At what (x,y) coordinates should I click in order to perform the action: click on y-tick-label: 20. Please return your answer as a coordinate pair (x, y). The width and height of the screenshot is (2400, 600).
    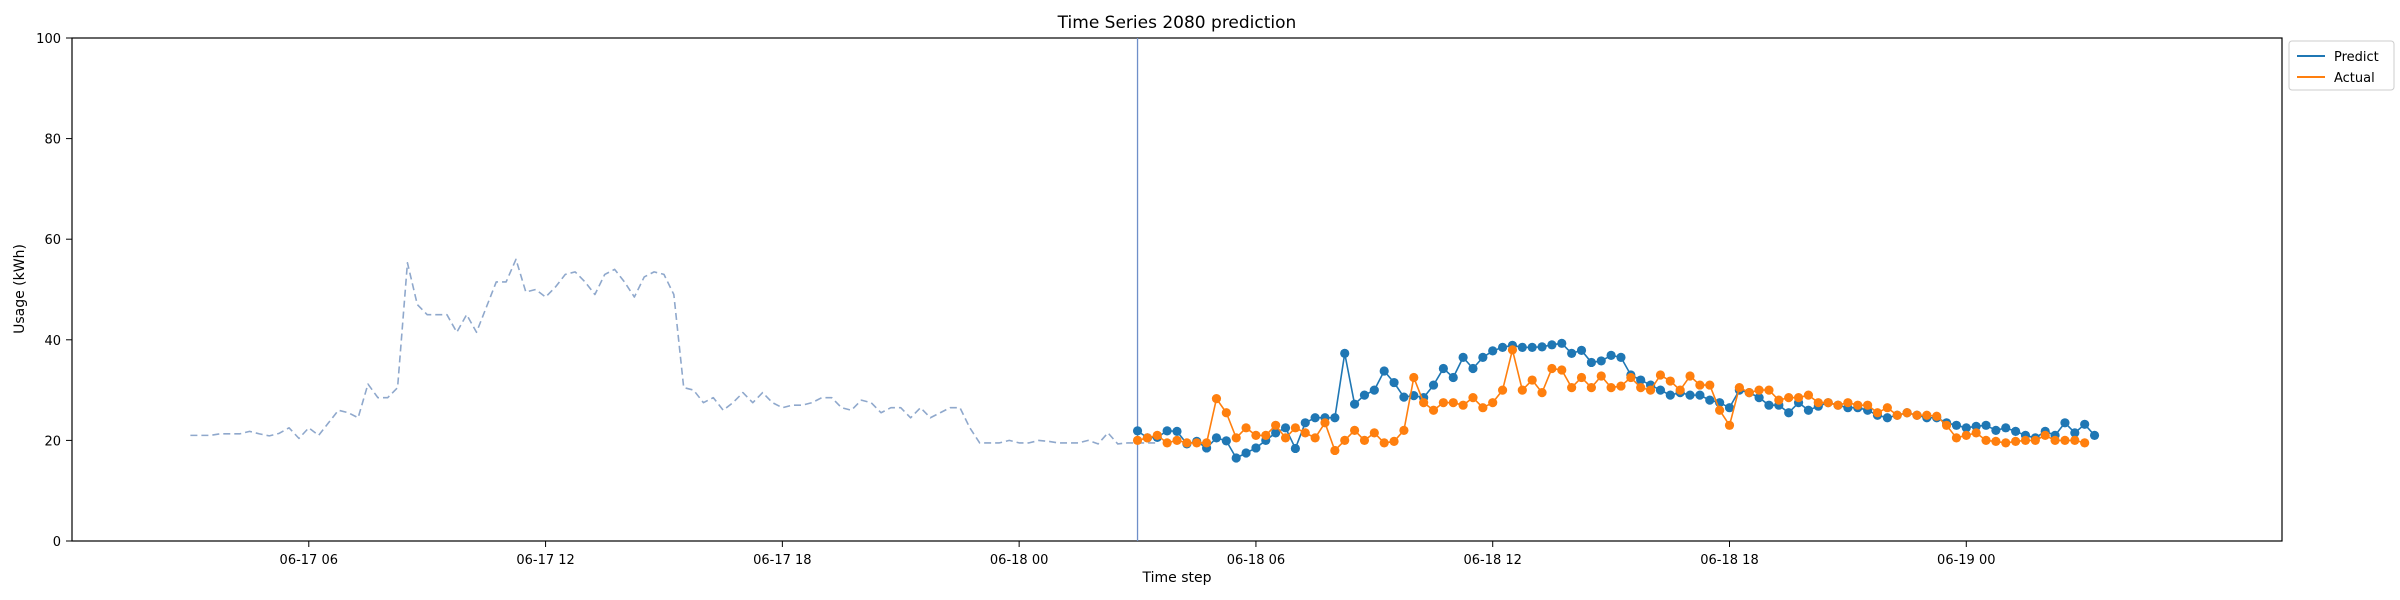
    Looking at the image, I should click on (52, 441).